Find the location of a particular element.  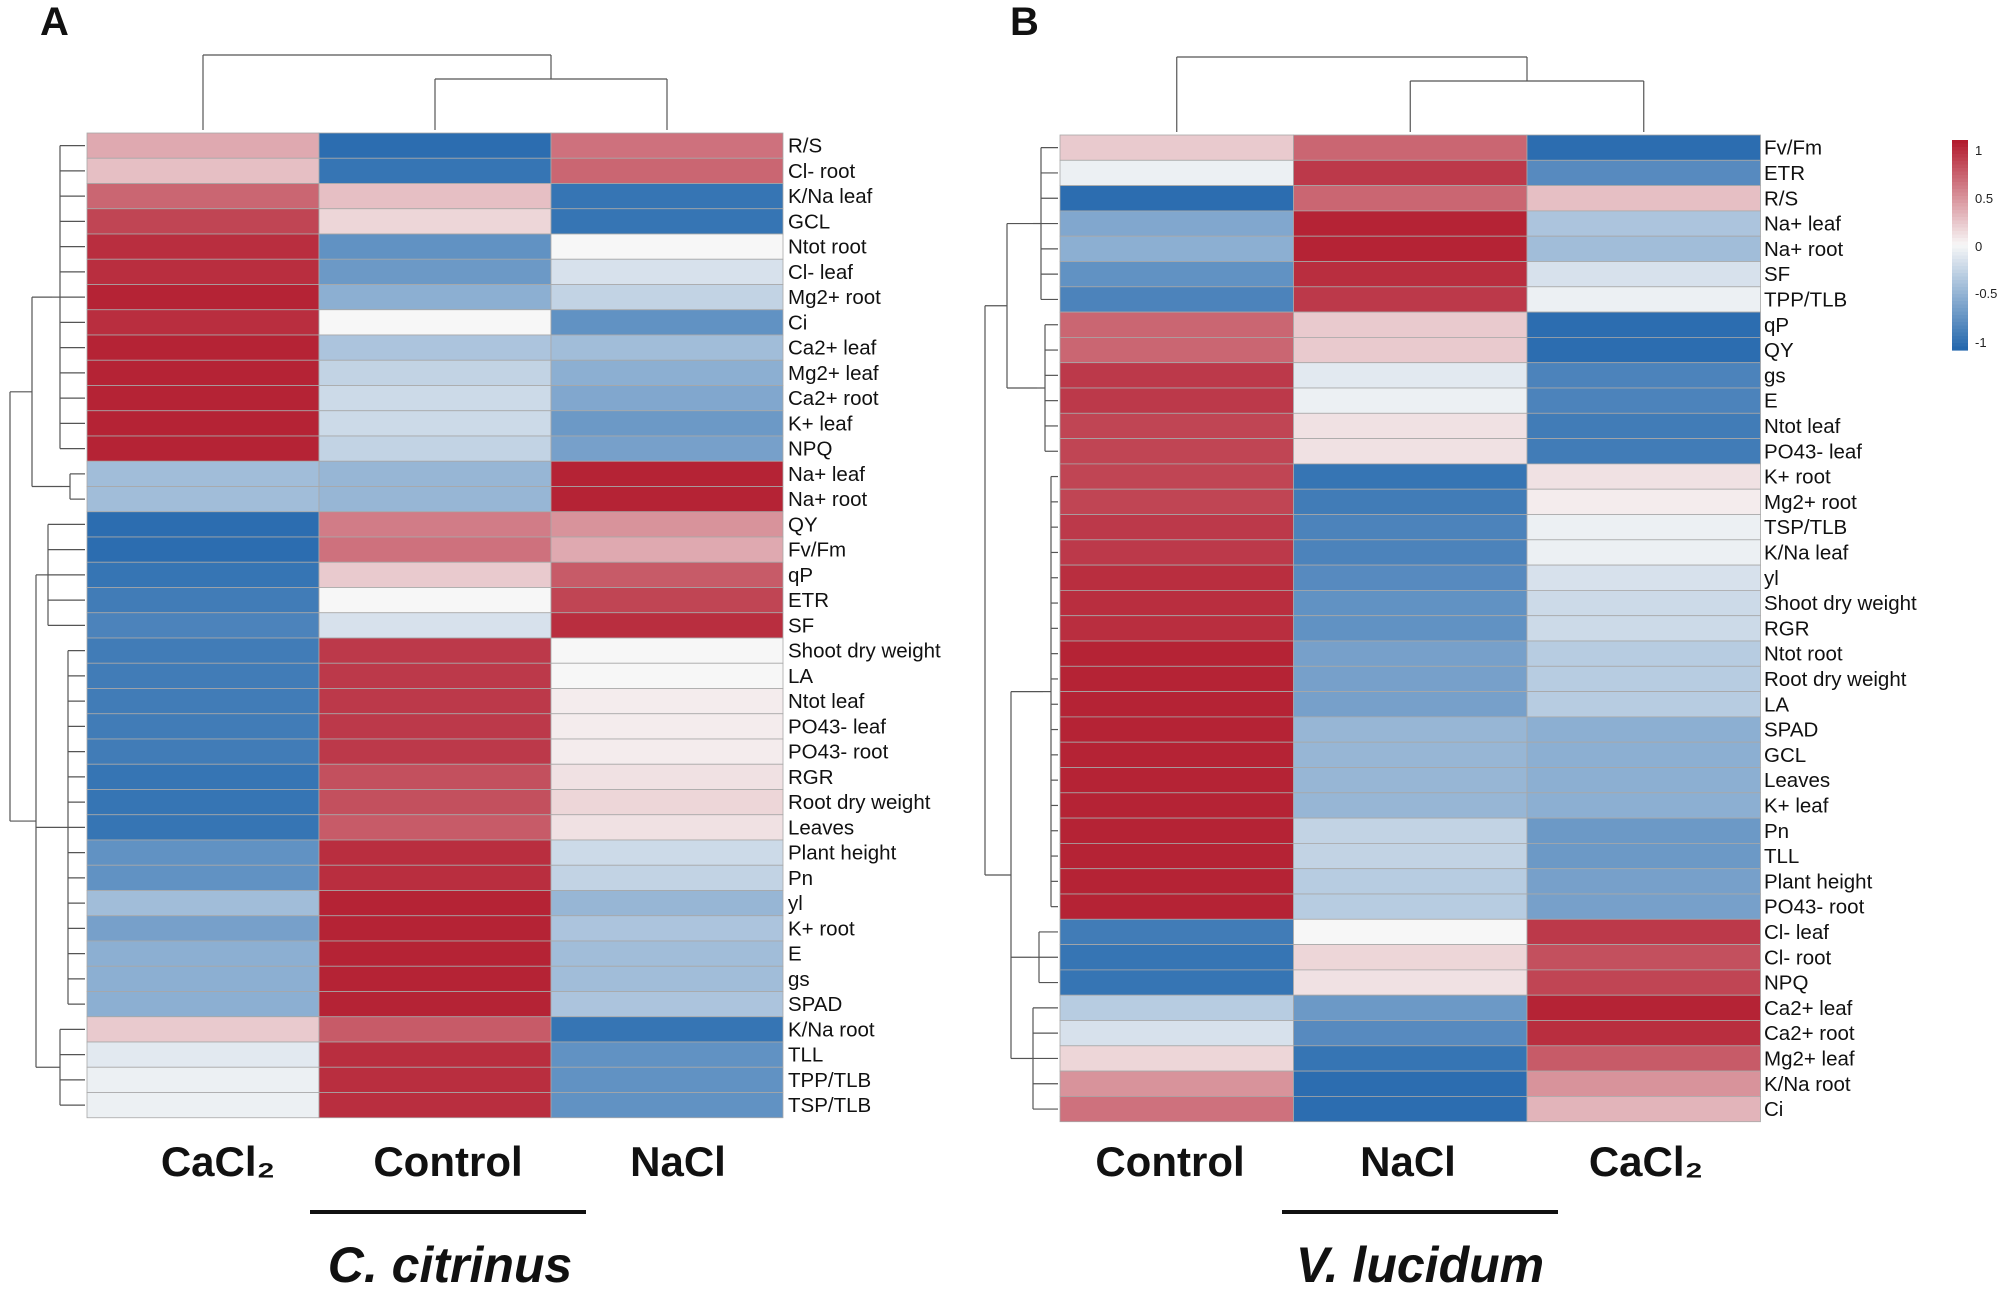

row-label-a-37: TPP/TLB is located at coordinates (829, 1080).